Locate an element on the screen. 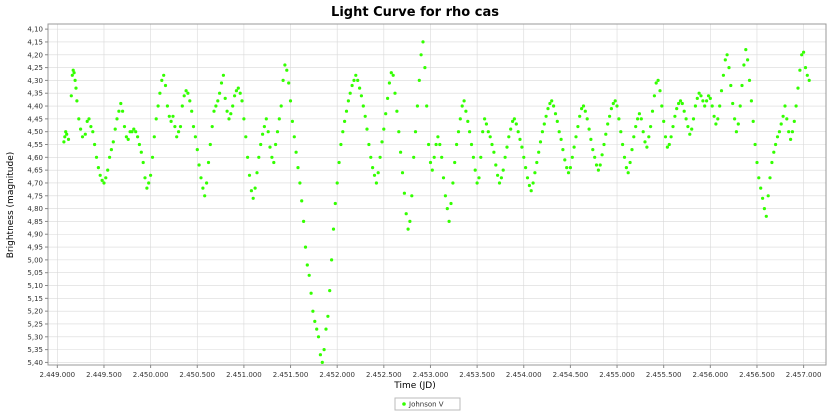  y-tick-label: 4,65 is located at coordinates (35, 171).